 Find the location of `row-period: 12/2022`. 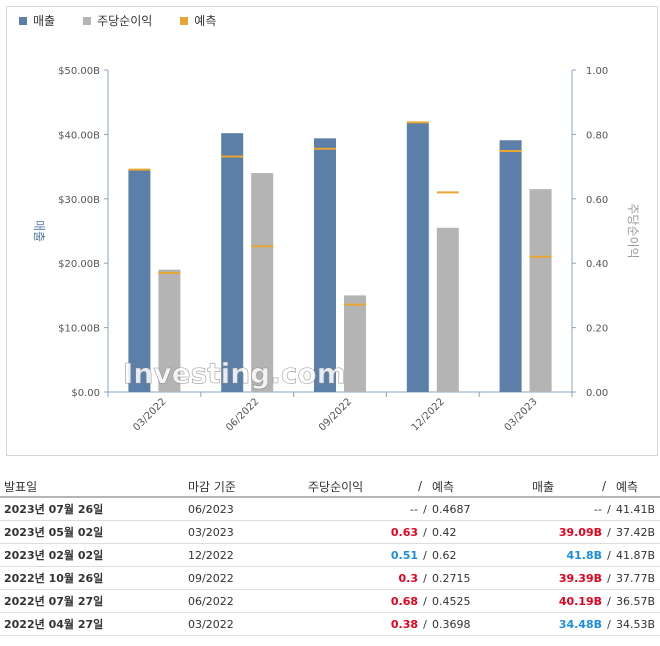

row-period: 12/2022 is located at coordinates (246, 555).